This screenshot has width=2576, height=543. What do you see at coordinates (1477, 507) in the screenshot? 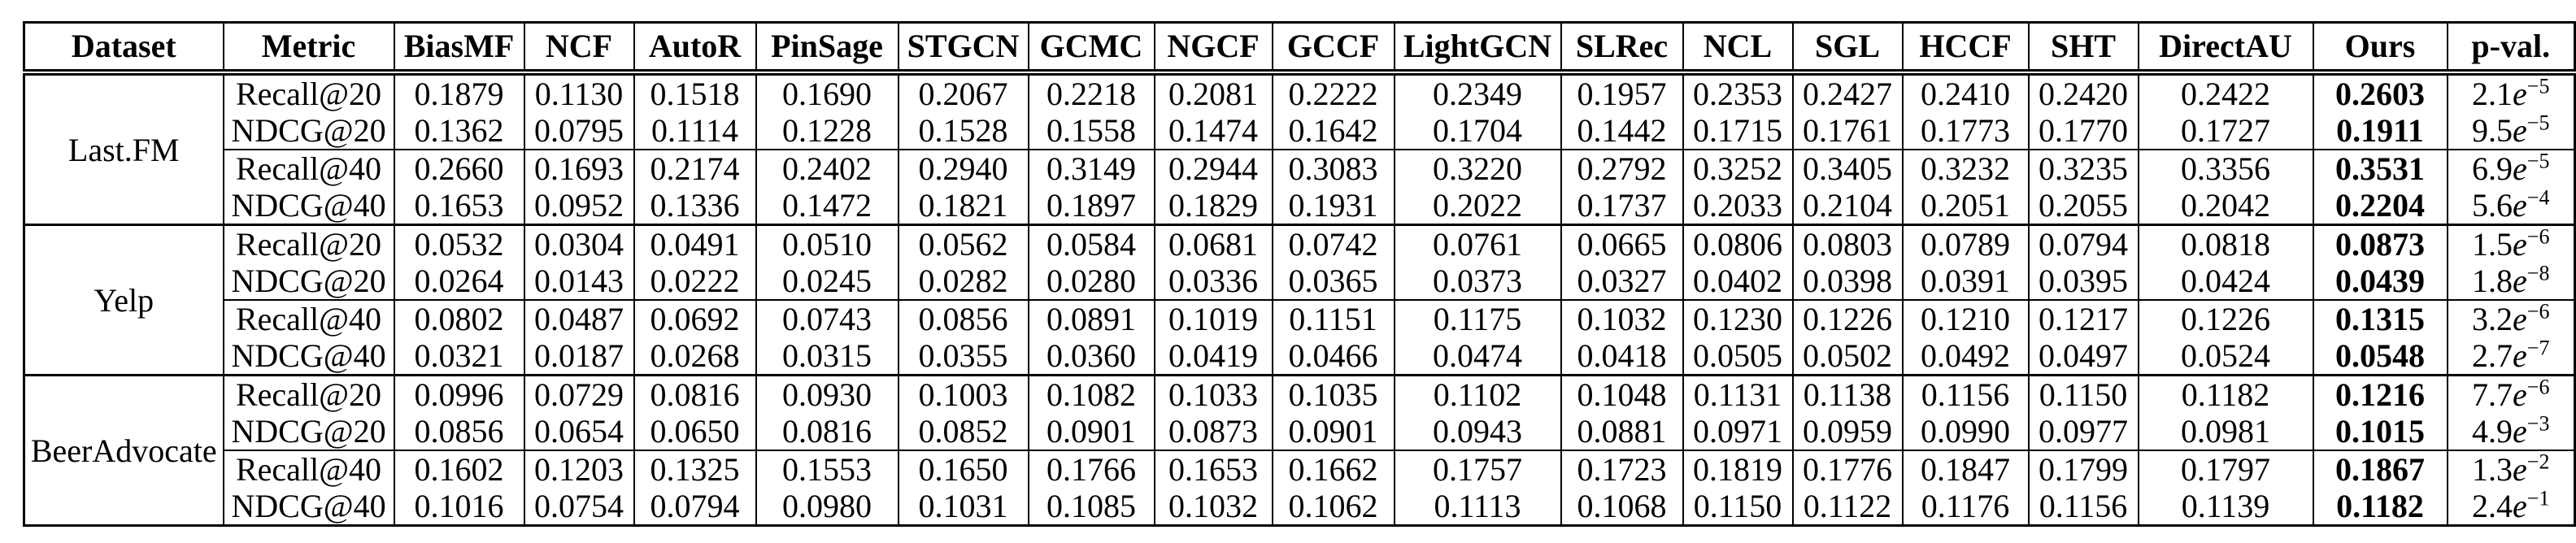
I see `value-cell: 0.1113` at bounding box center [1477, 507].